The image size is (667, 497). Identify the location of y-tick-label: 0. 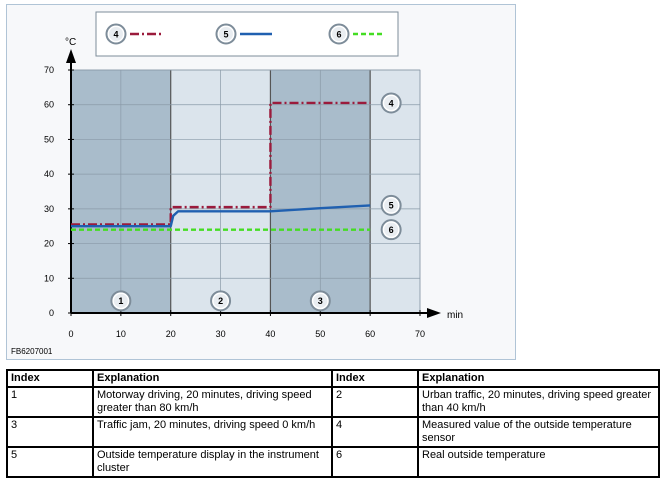
(51, 313).